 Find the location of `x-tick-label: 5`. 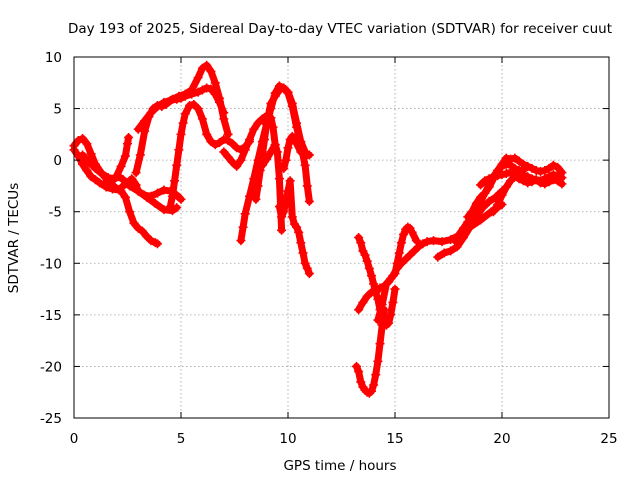

x-tick-label: 5 is located at coordinates (181, 439).